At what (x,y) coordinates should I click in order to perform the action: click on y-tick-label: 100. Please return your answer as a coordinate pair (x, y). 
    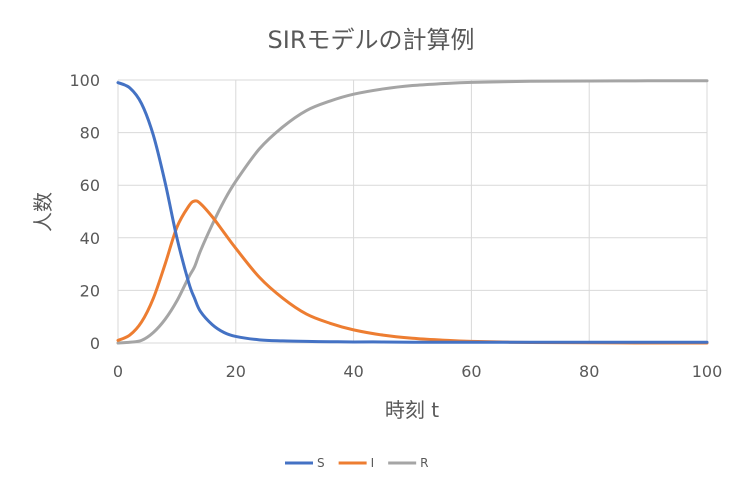
    Looking at the image, I should click on (84, 80).